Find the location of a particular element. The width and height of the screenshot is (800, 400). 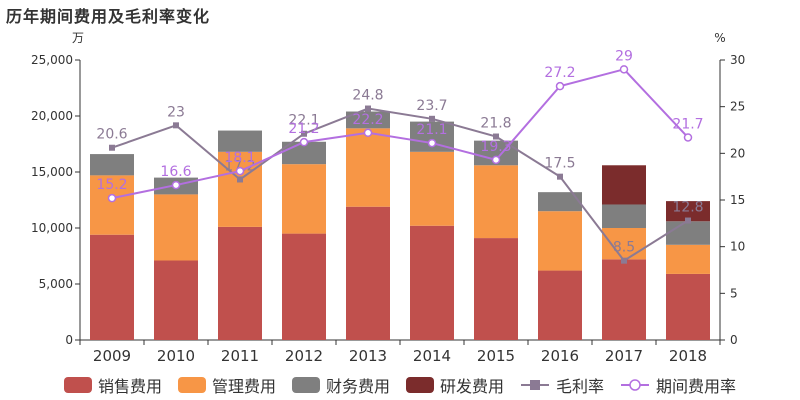

data-label: 20.6 is located at coordinates (111, 135).